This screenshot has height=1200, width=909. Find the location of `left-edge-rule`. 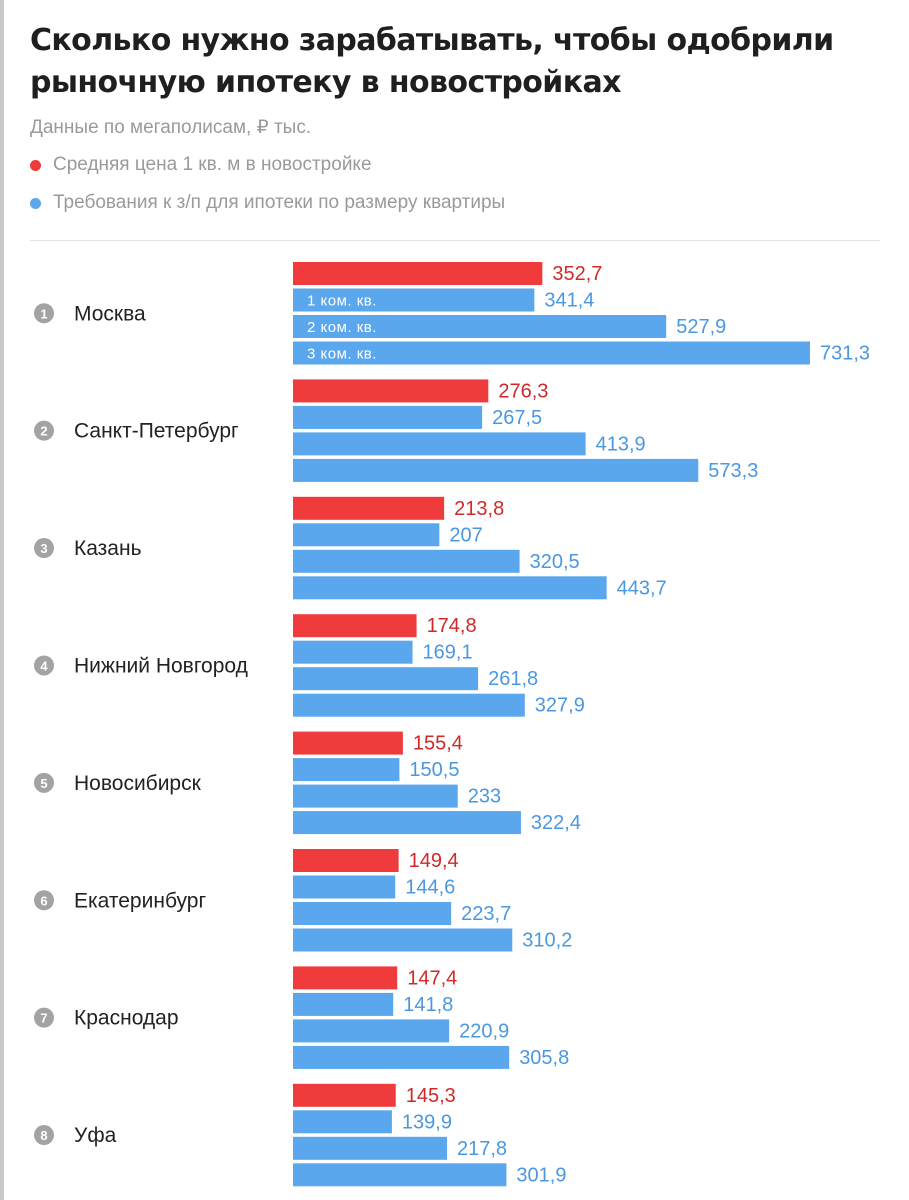

left-edge-rule is located at coordinates (2, 600).